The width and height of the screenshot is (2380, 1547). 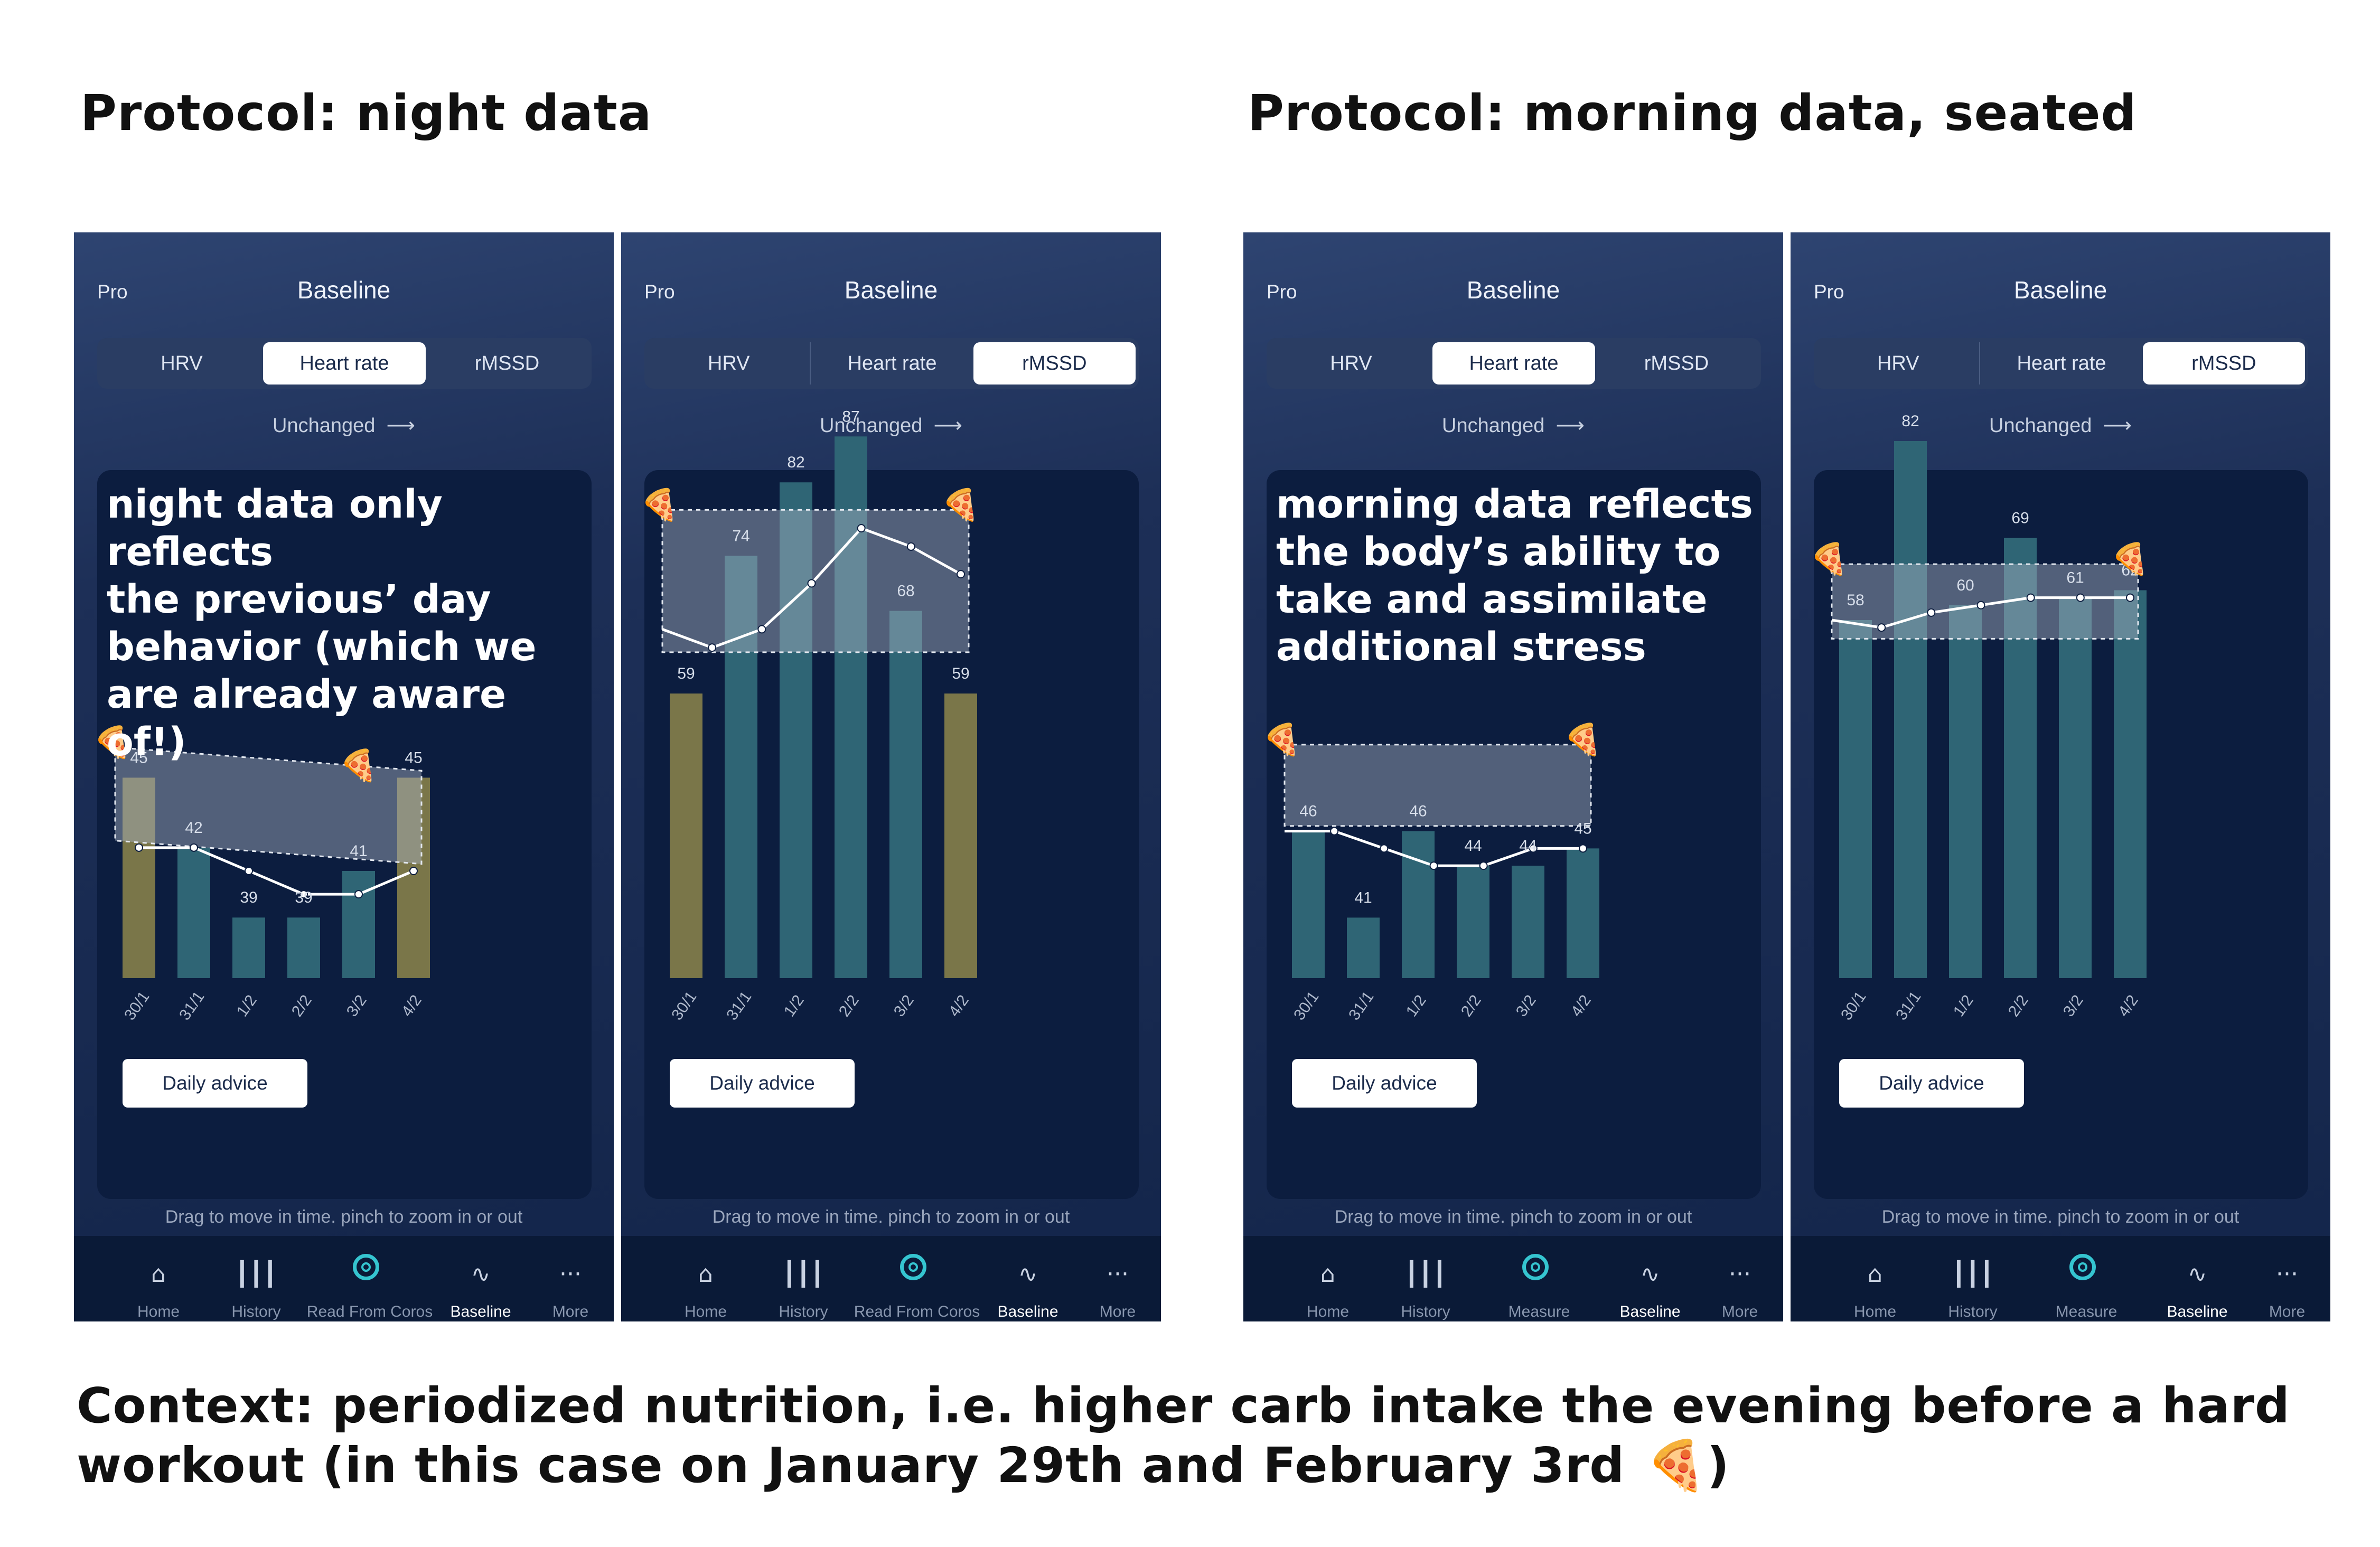 I want to click on bar-value-label: 60, so click(x=1965, y=585).